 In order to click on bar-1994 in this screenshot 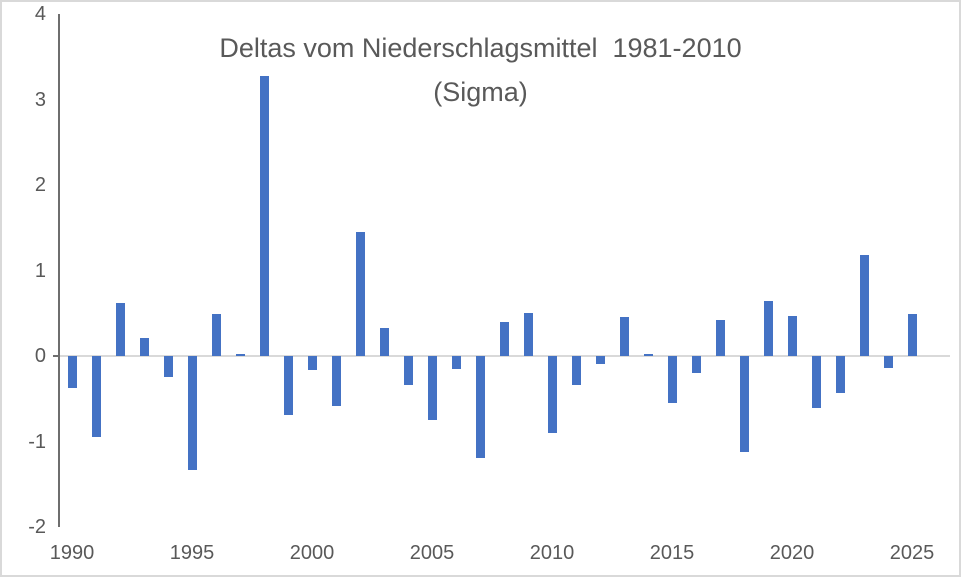, I will do `click(168, 367)`.